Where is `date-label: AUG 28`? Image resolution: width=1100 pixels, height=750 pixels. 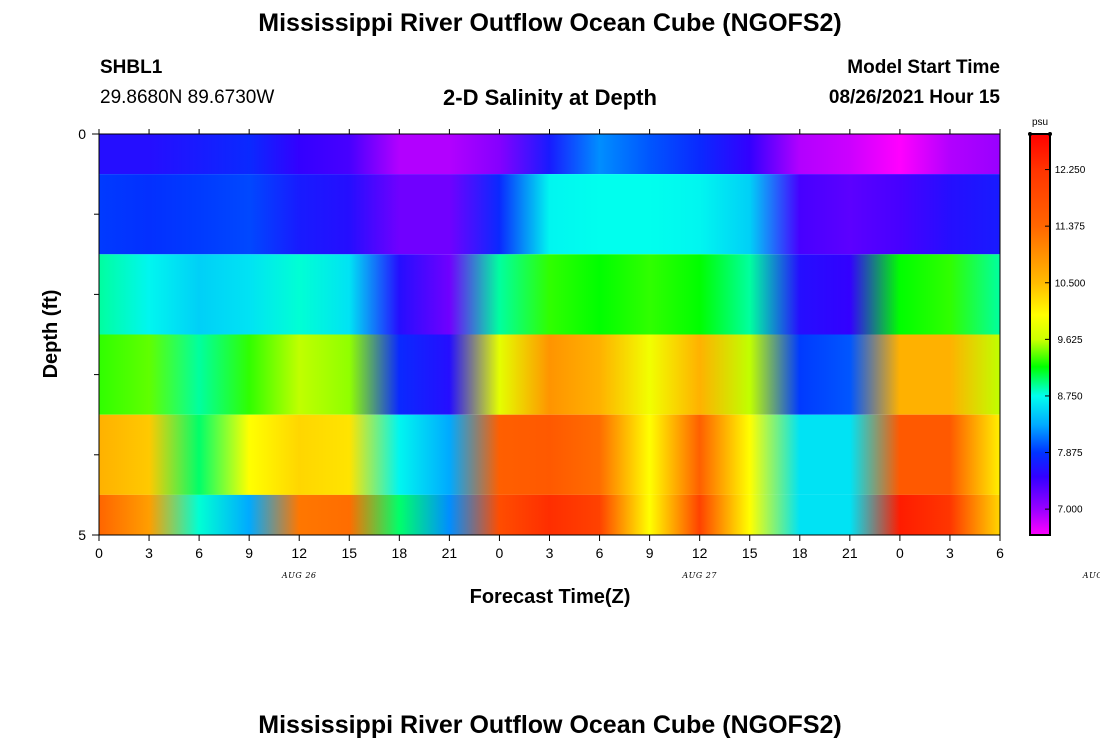 date-label: AUG 28 is located at coordinates (1091, 575).